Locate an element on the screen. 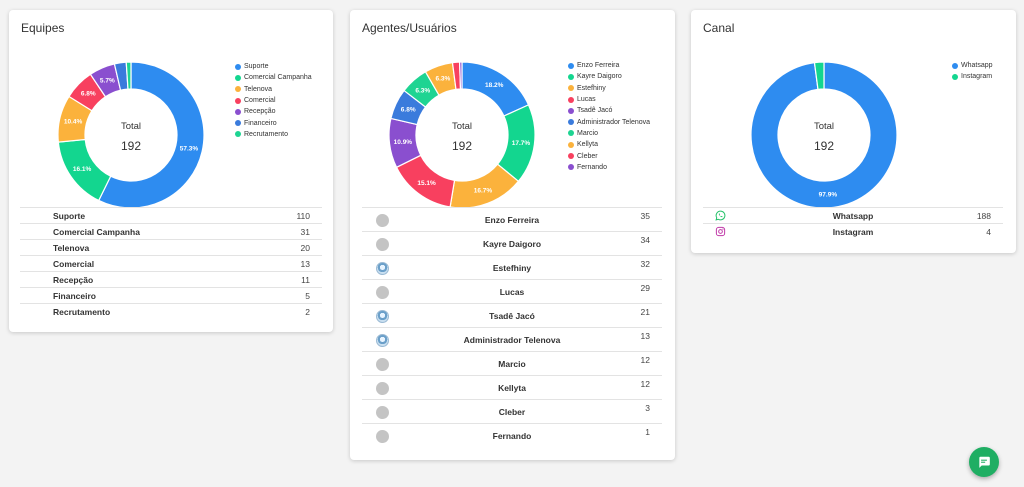 The width and height of the screenshot is (1024, 487). row-value: 34 is located at coordinates (645, 240).